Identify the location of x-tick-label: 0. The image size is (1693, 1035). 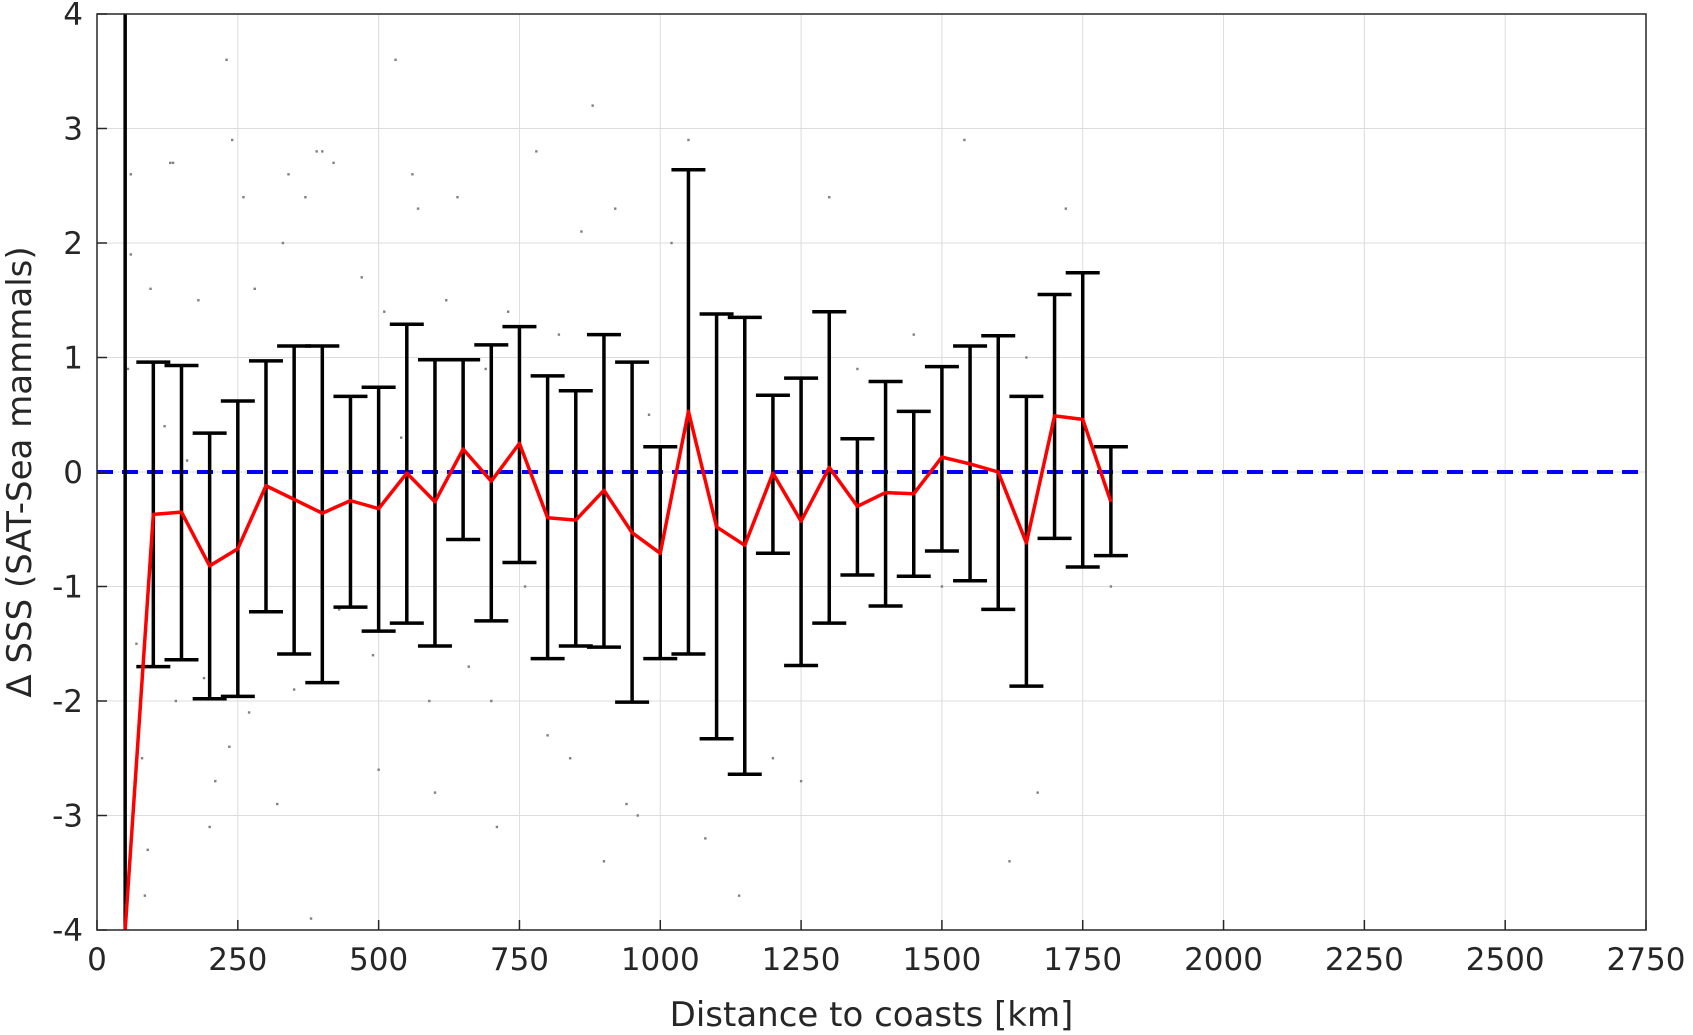
(97, 960).